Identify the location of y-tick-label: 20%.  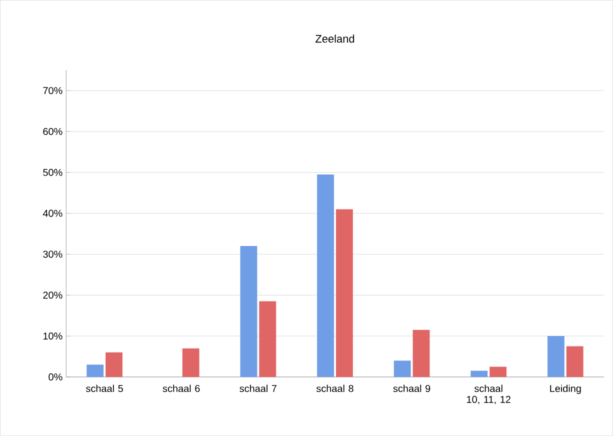
(52, 295).